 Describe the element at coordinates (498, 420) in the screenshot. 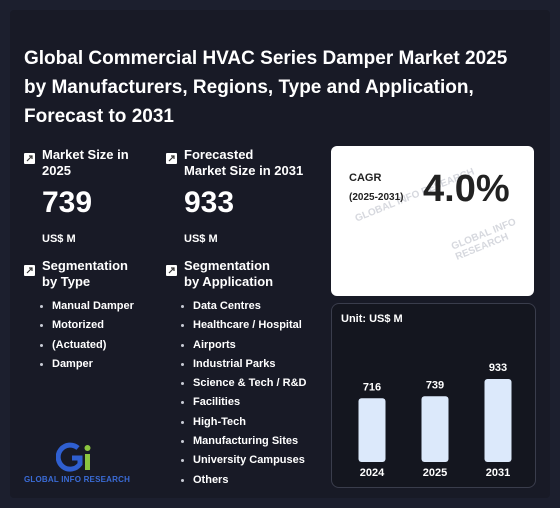

I see `bar-2031` at that location.